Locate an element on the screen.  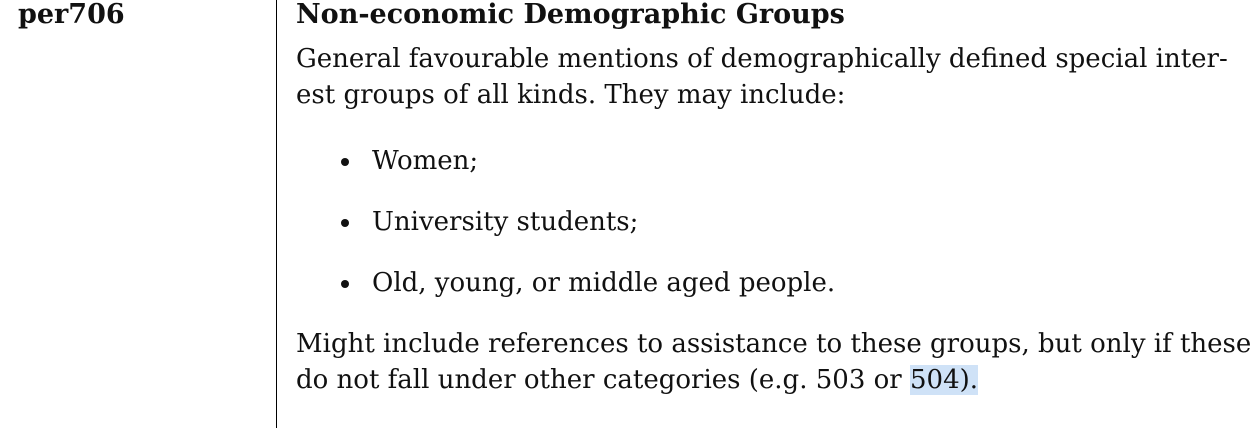
list-item-text: Old, young, or middle aged people. is located at coordinates (604, 283).